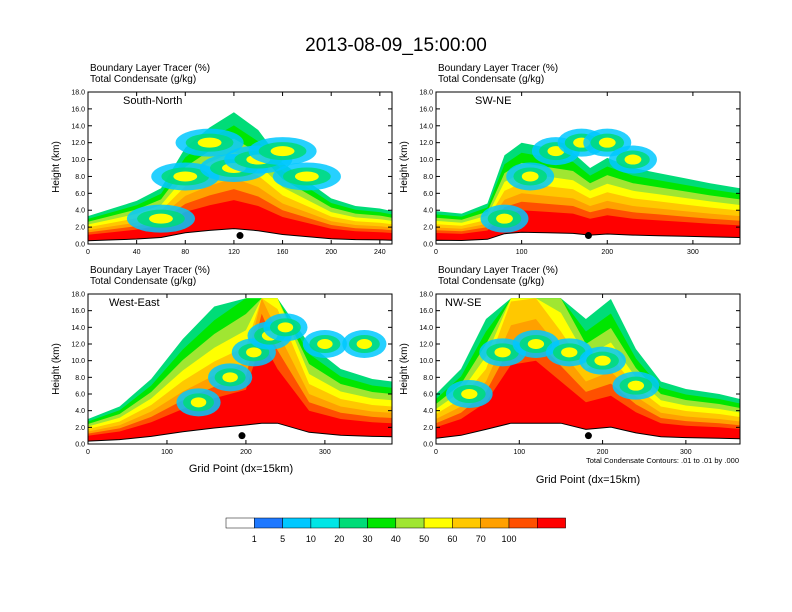 The height and width of the screenshot is (612, 792). What do you see at coordinates (493, 101) in the screenshot?
I see `panel-title: SW-NE` at bounding box center [493, 101].